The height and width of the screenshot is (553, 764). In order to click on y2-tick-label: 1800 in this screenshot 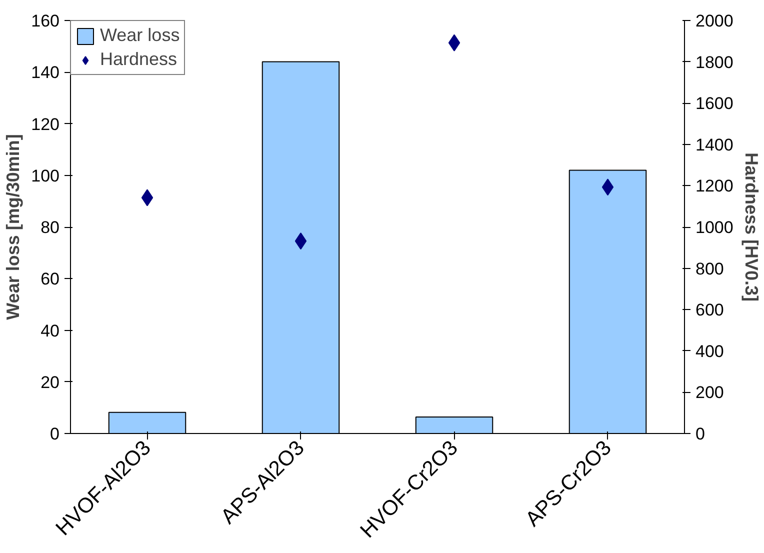, I will do `click(715, 62)`.